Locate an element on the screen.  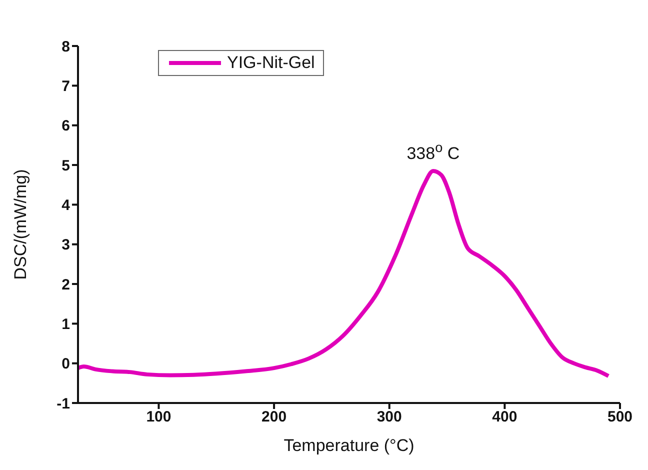
x-tick-label: 400 is located at coordinates (505, 417).